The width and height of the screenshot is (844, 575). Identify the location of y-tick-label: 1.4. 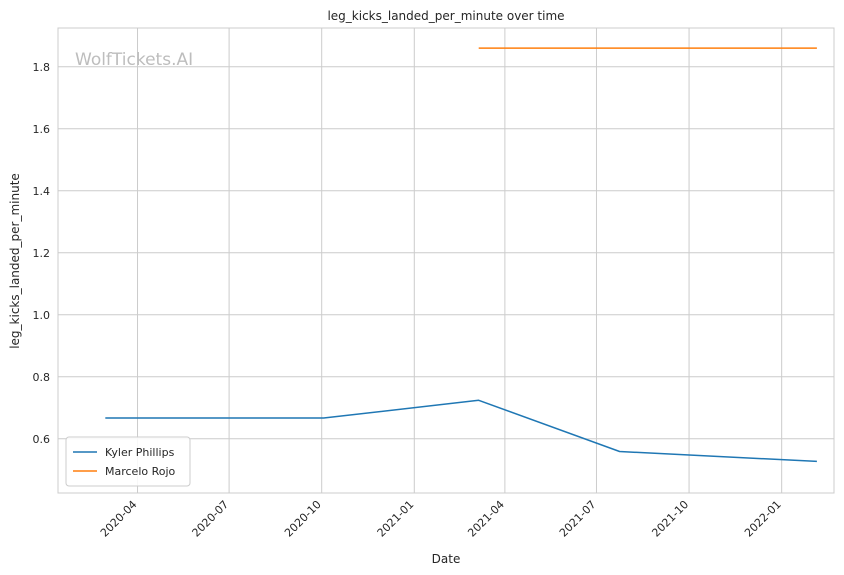
(42, 191).